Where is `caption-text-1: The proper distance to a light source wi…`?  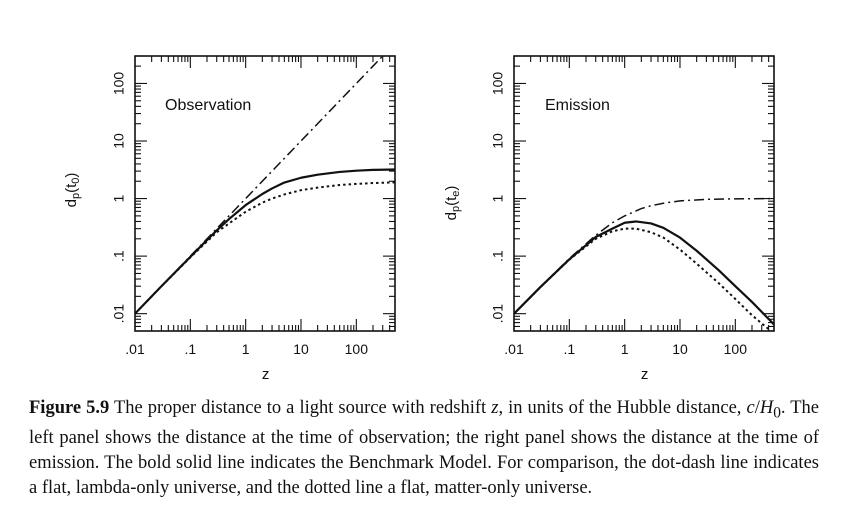 caption-text-1: The proper distance to a light source wi… is located at coordinates (300, 408).